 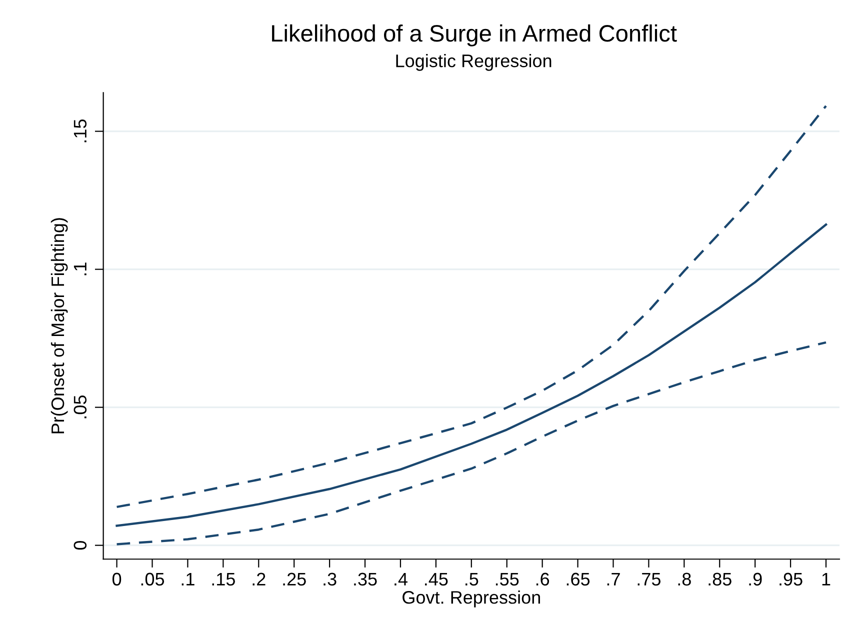 What do you see at coordinates (472, 579) in the screenshot?
I see `x-tick-label: .5` at bounding box center [472, 579].